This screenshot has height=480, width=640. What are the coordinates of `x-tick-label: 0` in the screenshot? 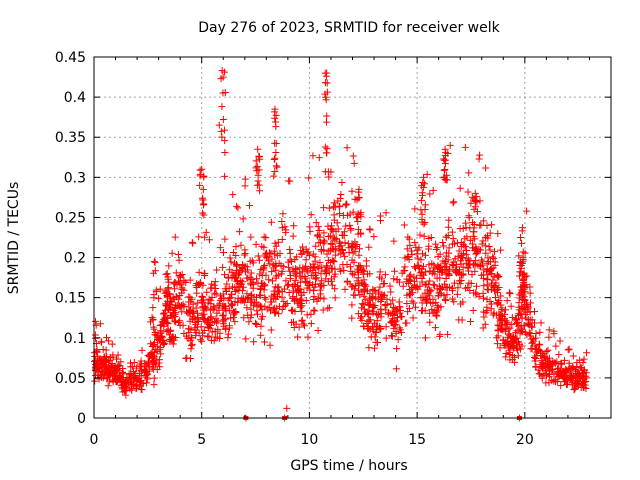 It's located at (94, 440).